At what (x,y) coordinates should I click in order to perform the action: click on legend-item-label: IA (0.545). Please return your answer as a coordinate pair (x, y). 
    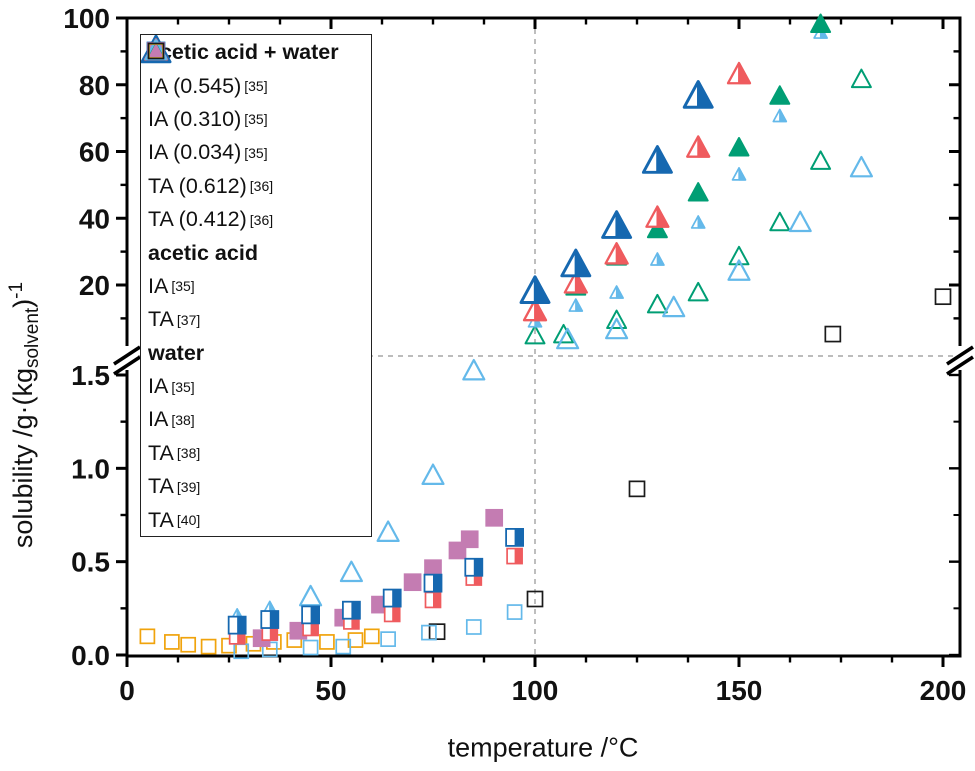
    Looking at the image, I should click on (195, 85).